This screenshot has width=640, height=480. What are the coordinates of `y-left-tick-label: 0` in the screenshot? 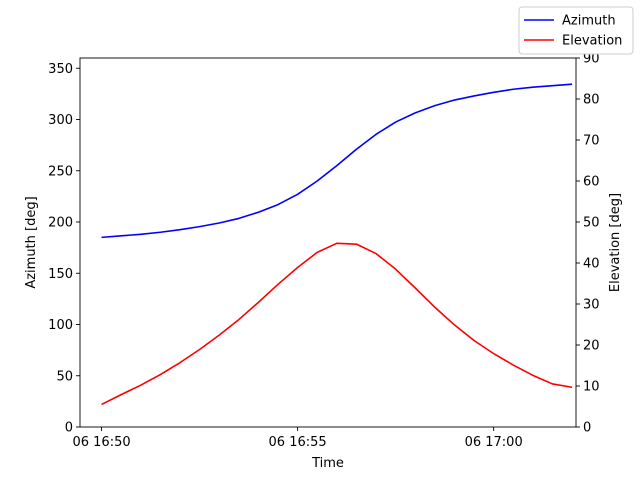 It's located at (69, 428).